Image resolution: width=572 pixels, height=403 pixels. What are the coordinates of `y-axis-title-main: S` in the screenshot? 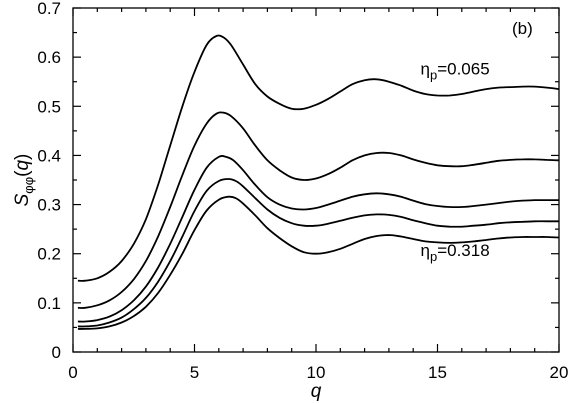 It's located at (22, 199).